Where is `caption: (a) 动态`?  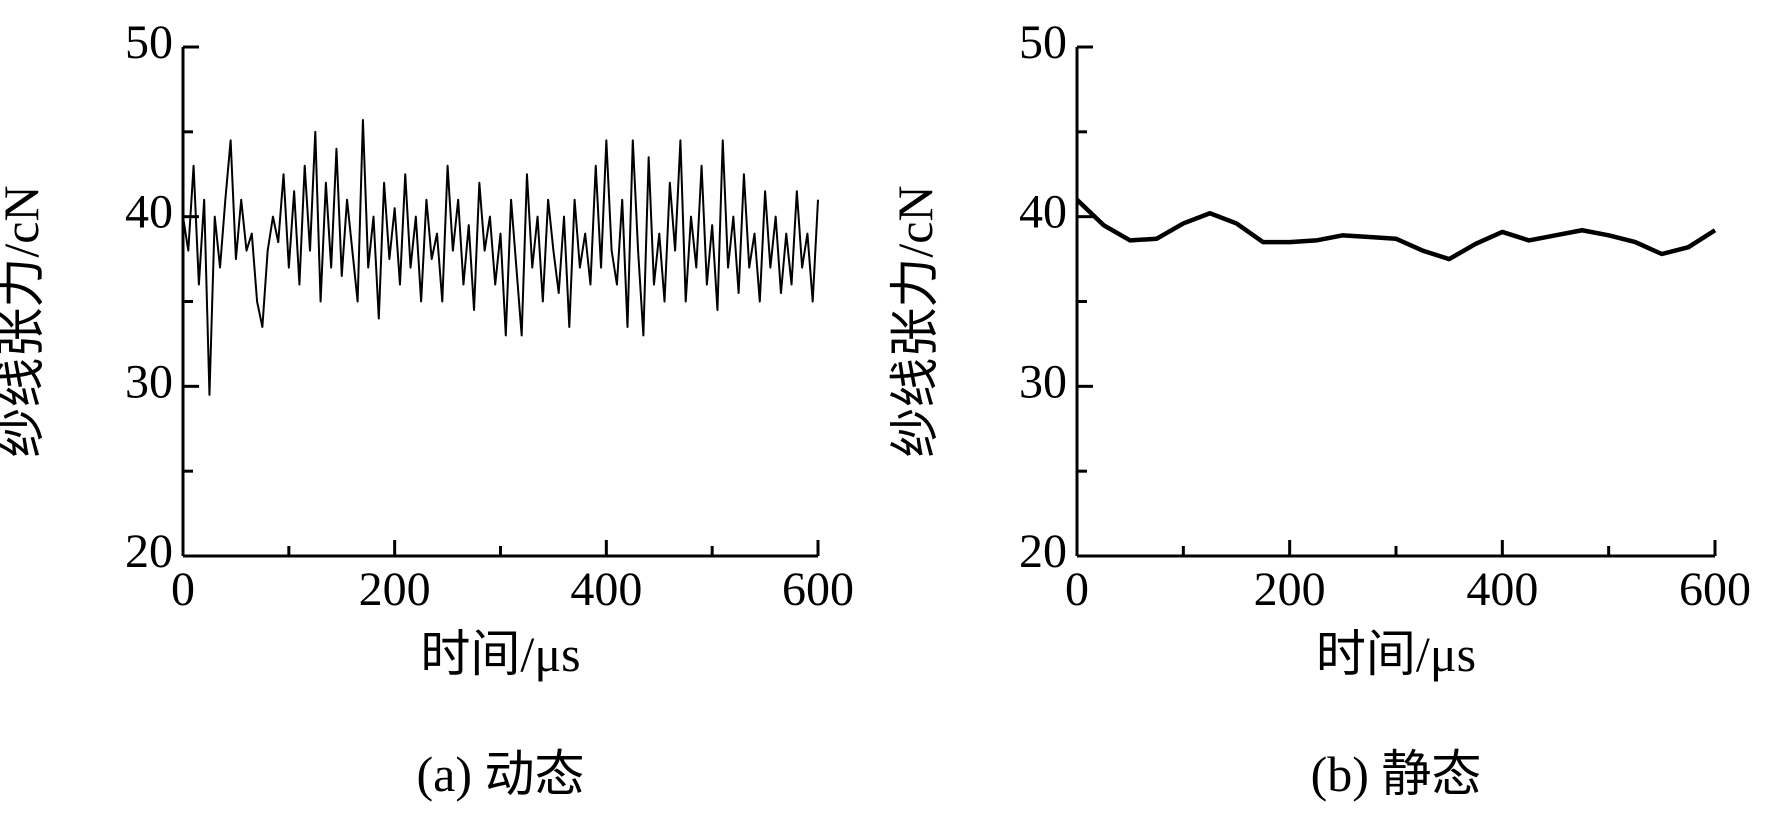
caption: (a) 动态 is located at coordinates (501, 774).